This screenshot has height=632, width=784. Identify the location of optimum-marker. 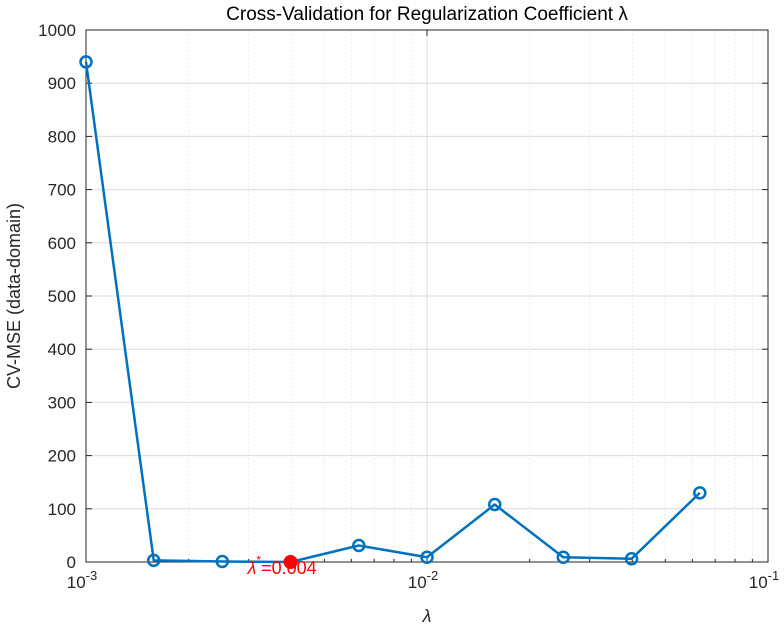
(290, 562).